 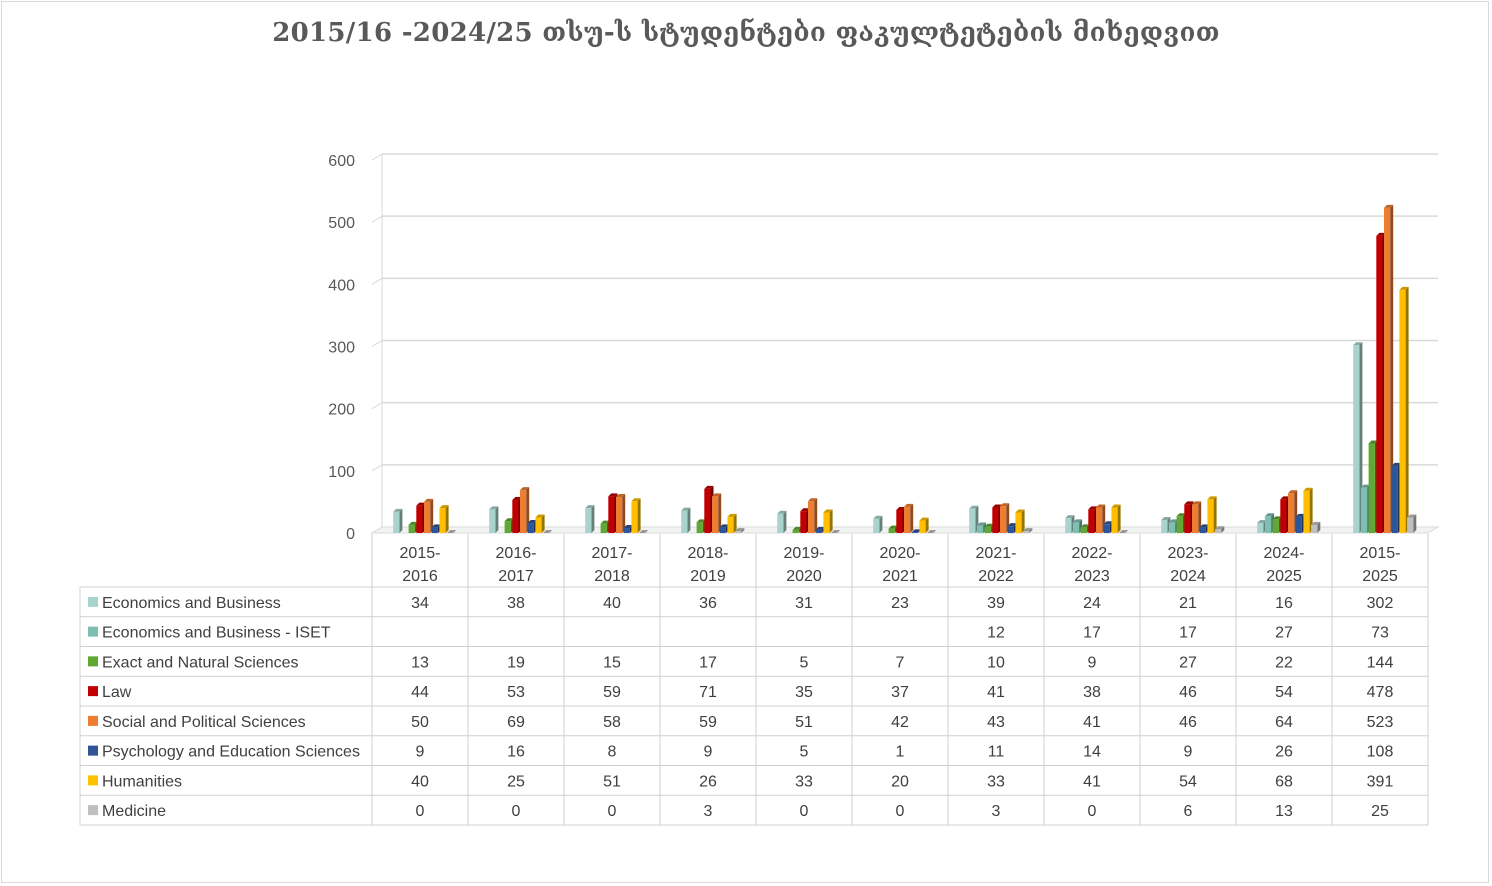 What do you see at coordinates (1092, 752) in the screenshot?
I see `table-cell-value: 14` at bounding box center [1092, 752].